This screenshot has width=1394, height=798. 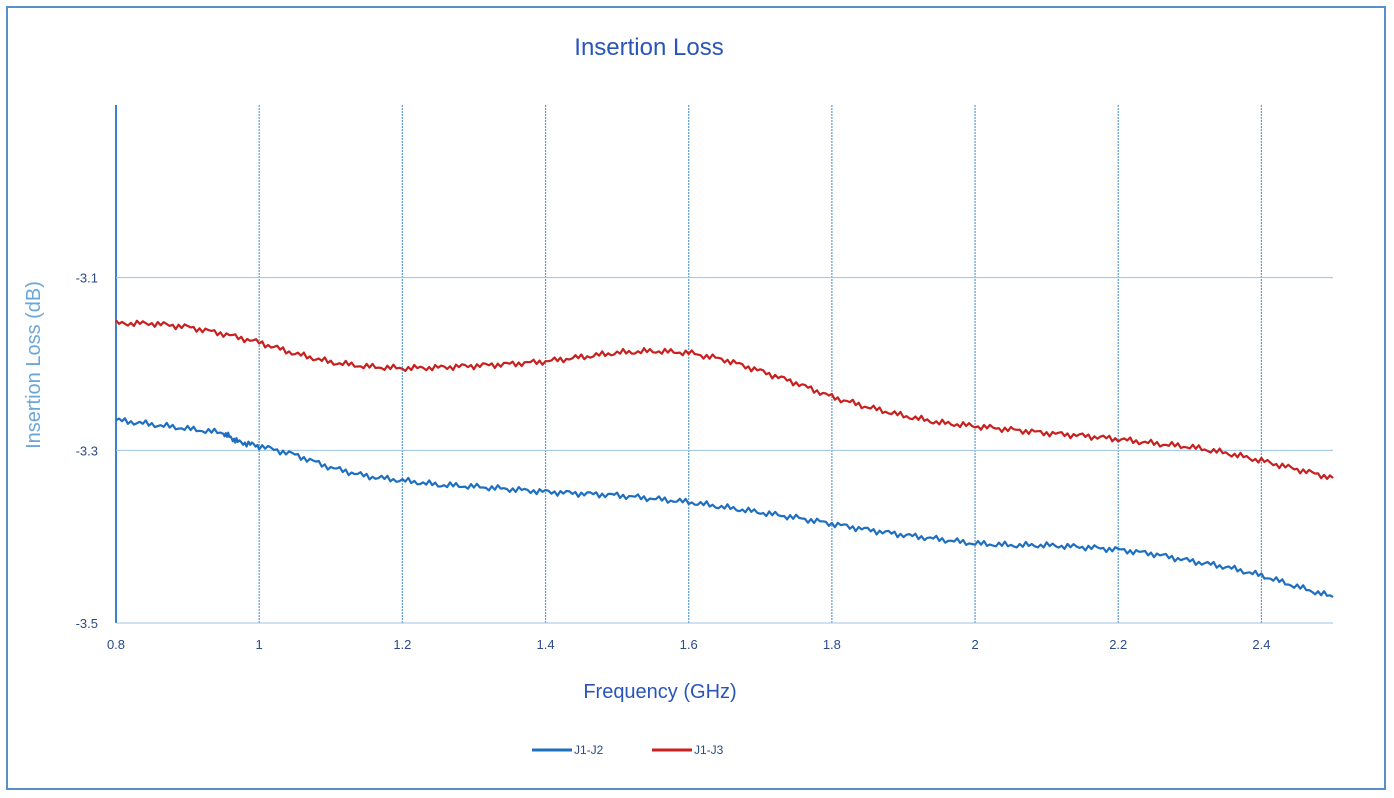 What do you see at coordinates (659, 692) in the screenshot?
I see `x-axis-title: Frequency (GHz)` at bounding box center [659, 692].